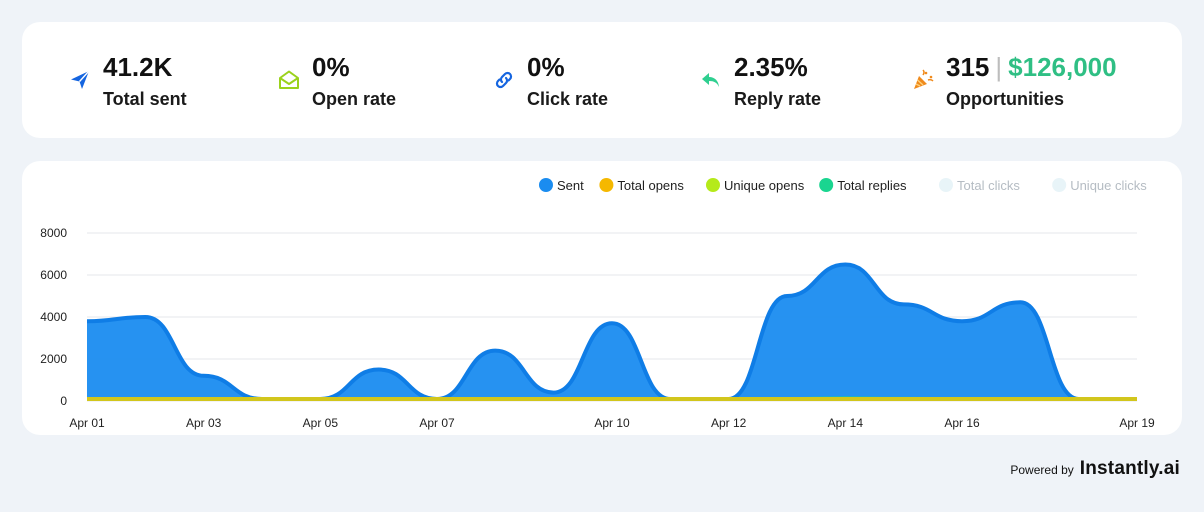 The height and width of the screenshot is (512, 1204). Describe the element at coordinates (568, 99) in the screenshot. I see `stat-label: Click rate` at that location.